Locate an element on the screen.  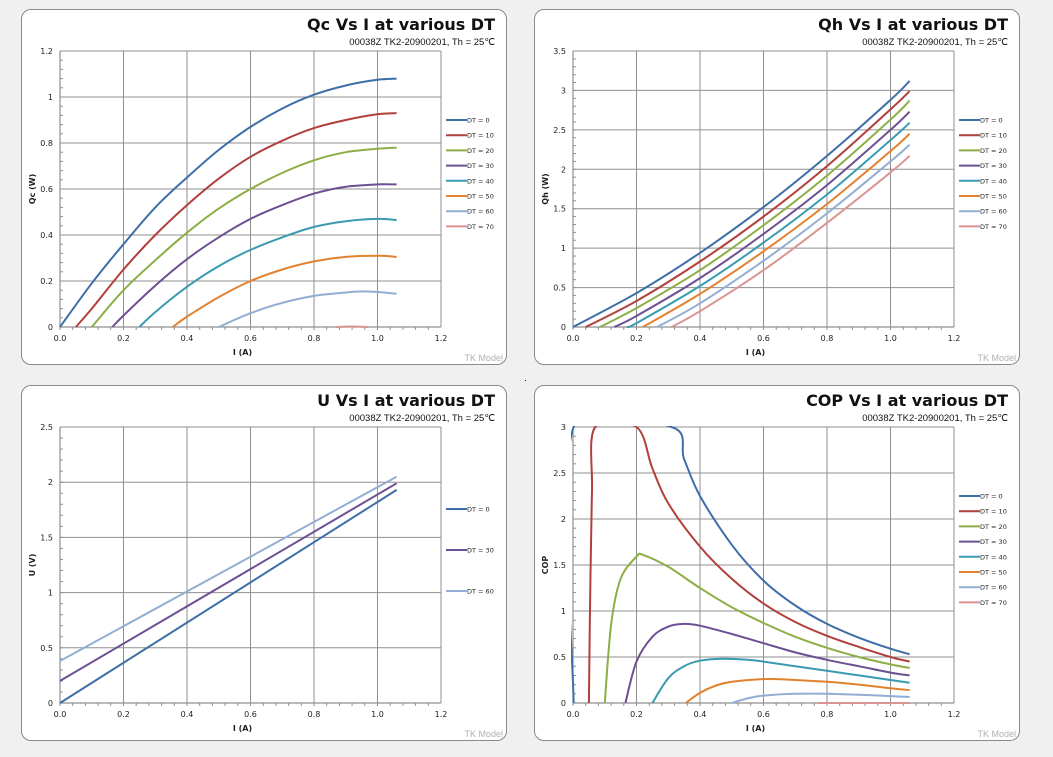
y-tick-label: 0.2 is located at coordinates (46, 281).